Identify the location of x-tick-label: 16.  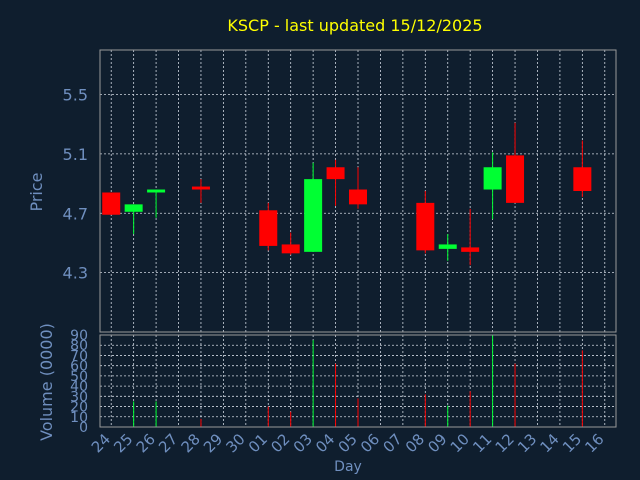
(594, 443).